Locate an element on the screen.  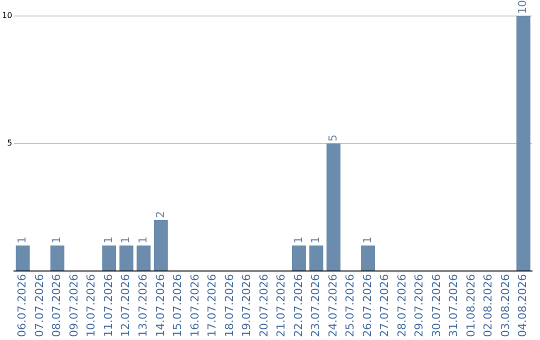
x-tick-label: 02.08.2026 is located at coordinates (488, 306).